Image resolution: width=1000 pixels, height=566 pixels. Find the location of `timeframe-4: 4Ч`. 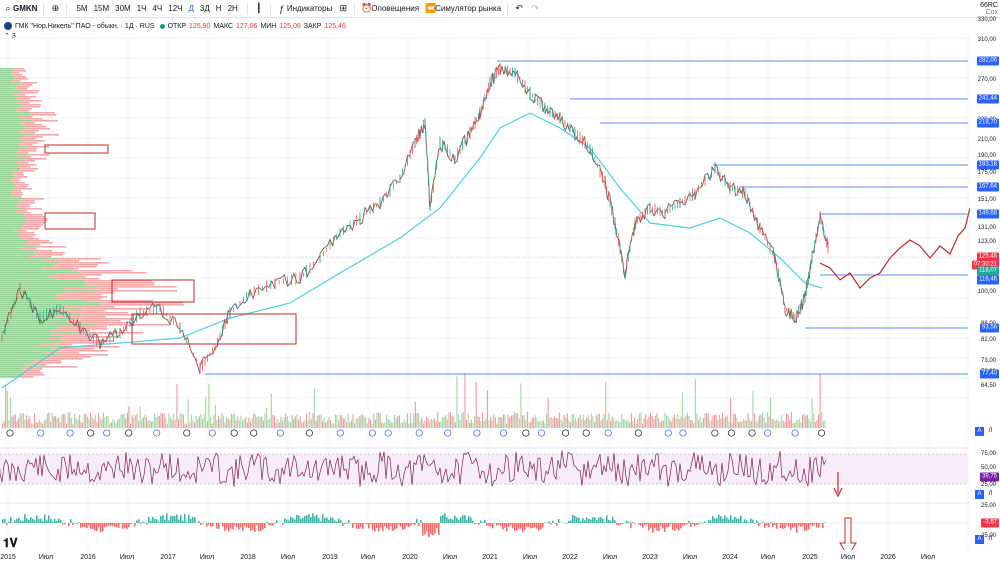

timeframe-4: 4Ч is located at coordinates (157, 8).